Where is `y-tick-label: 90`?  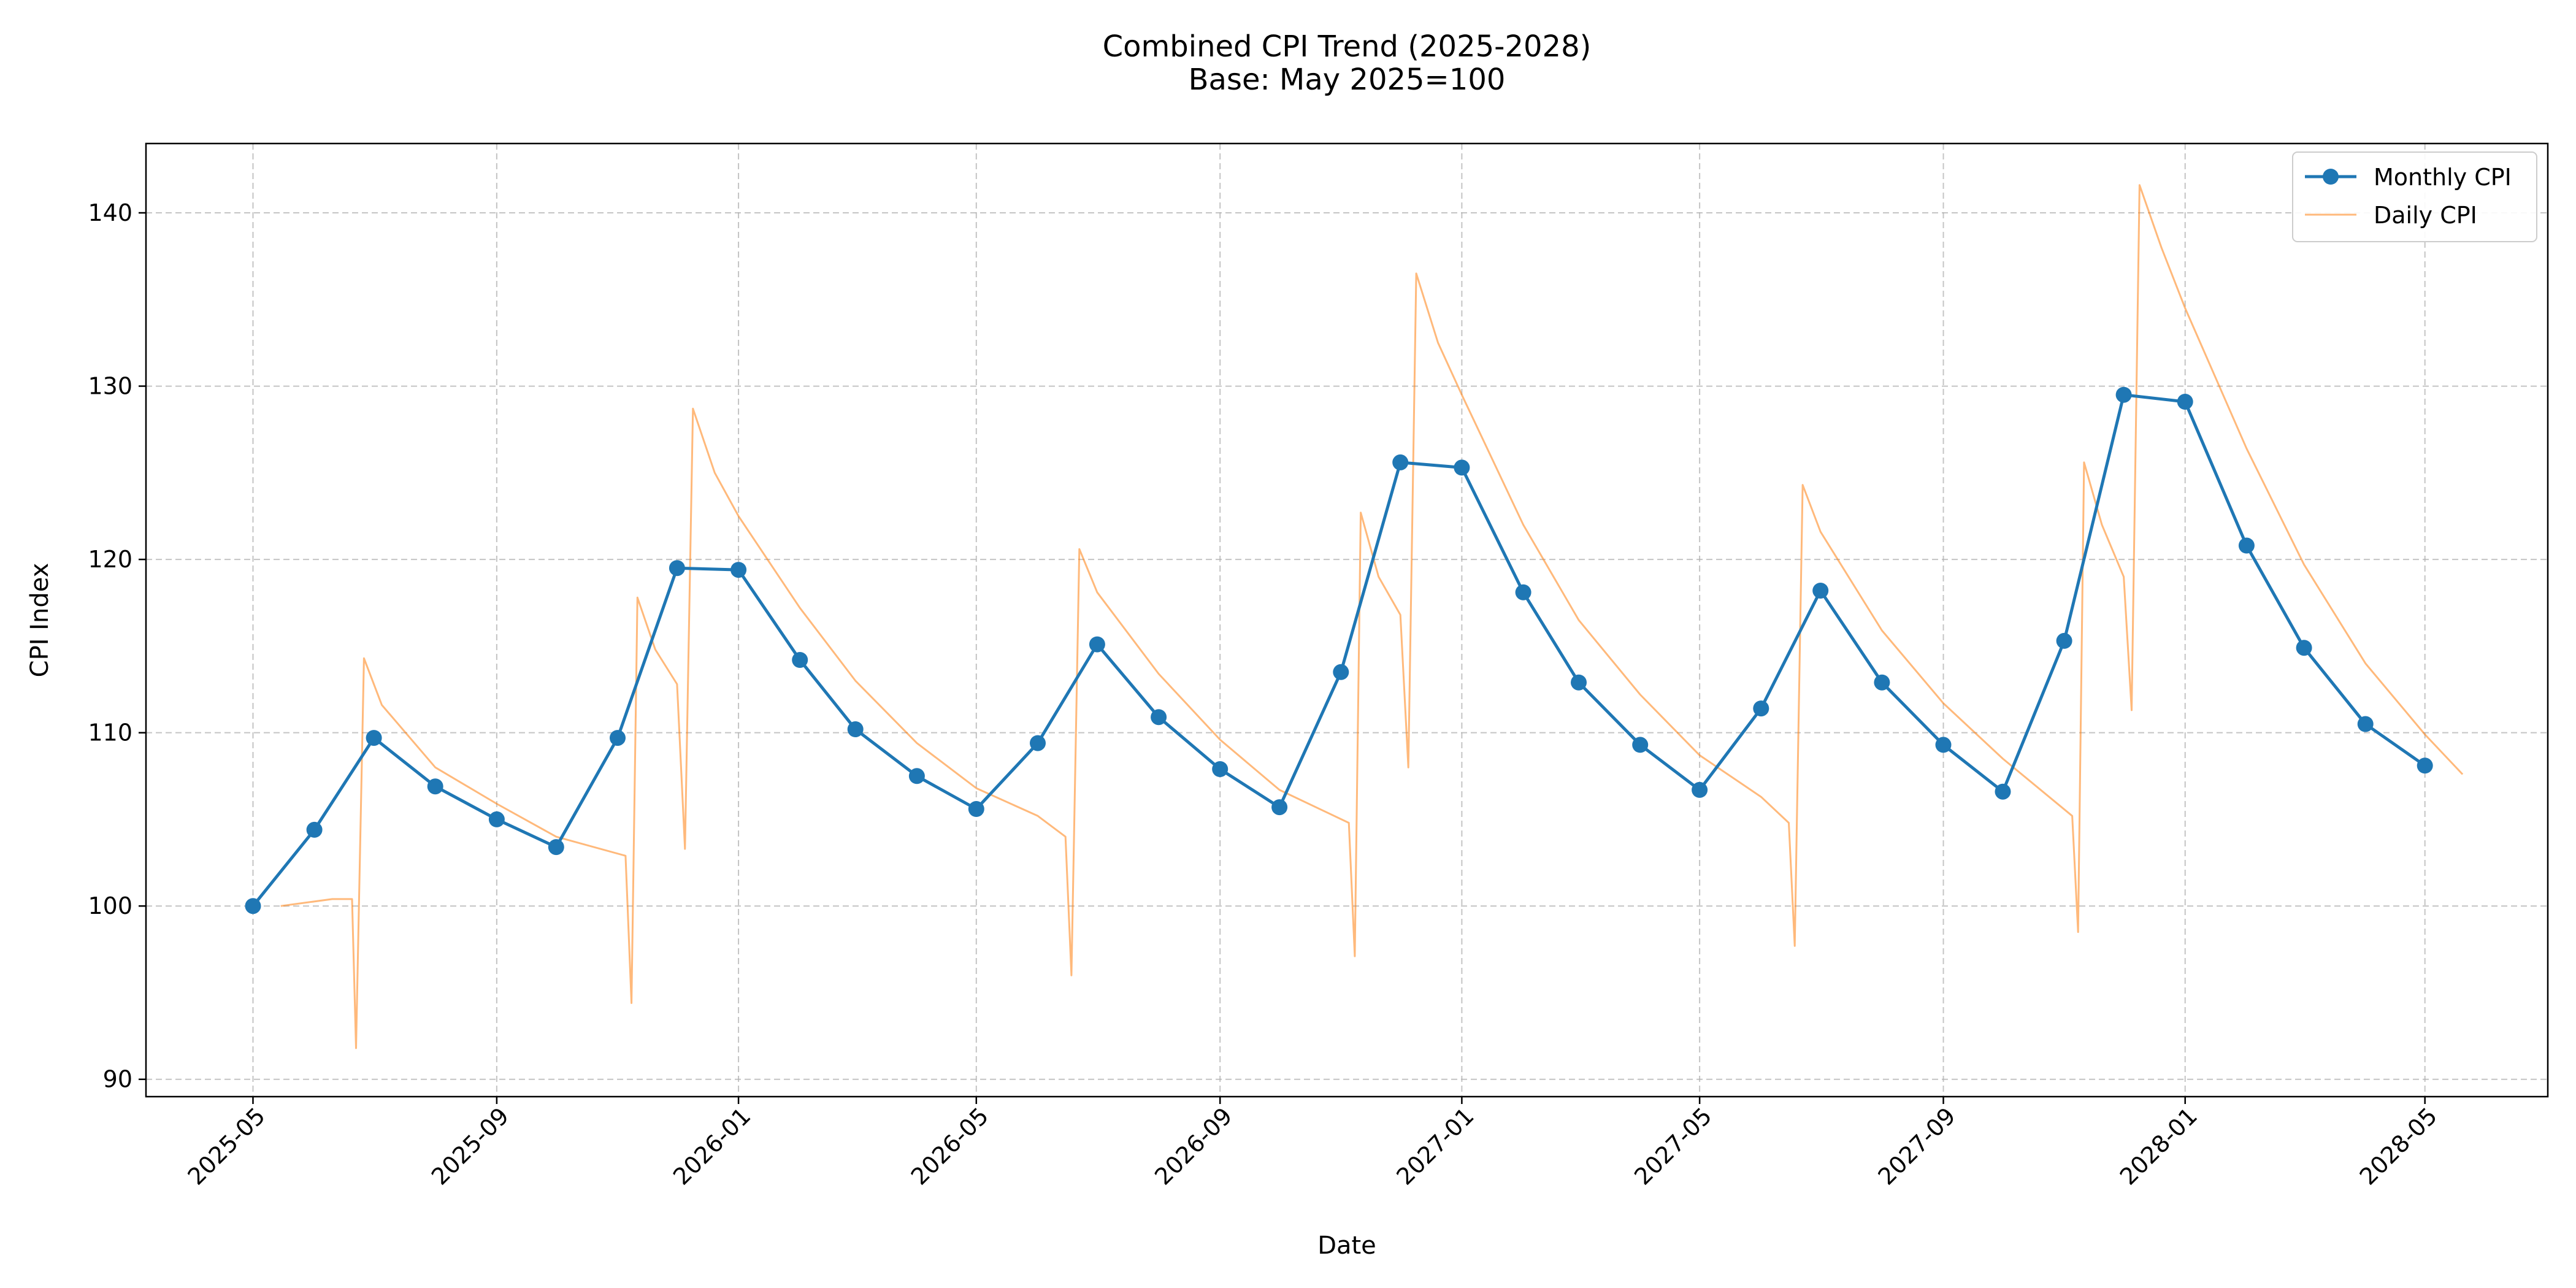 y-tick-label: 90 is located at coordinates (117, 1079).